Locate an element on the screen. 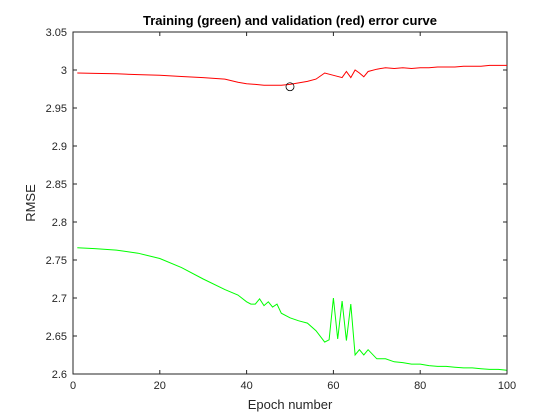 This screenshot has width=560, height=420. x-axis-label: Epoch number is located at coordinates (290, 404).